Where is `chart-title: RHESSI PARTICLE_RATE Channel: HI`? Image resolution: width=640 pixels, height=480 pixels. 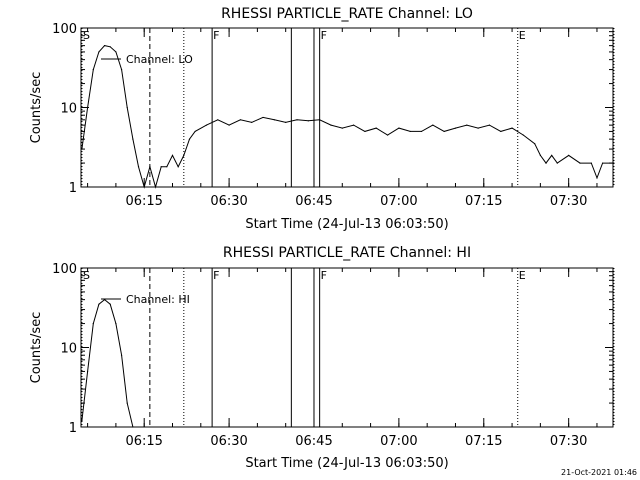 chart-title: RHESSI PARTICLE_RATE Channel: HI is located at coordinates (347, 253).